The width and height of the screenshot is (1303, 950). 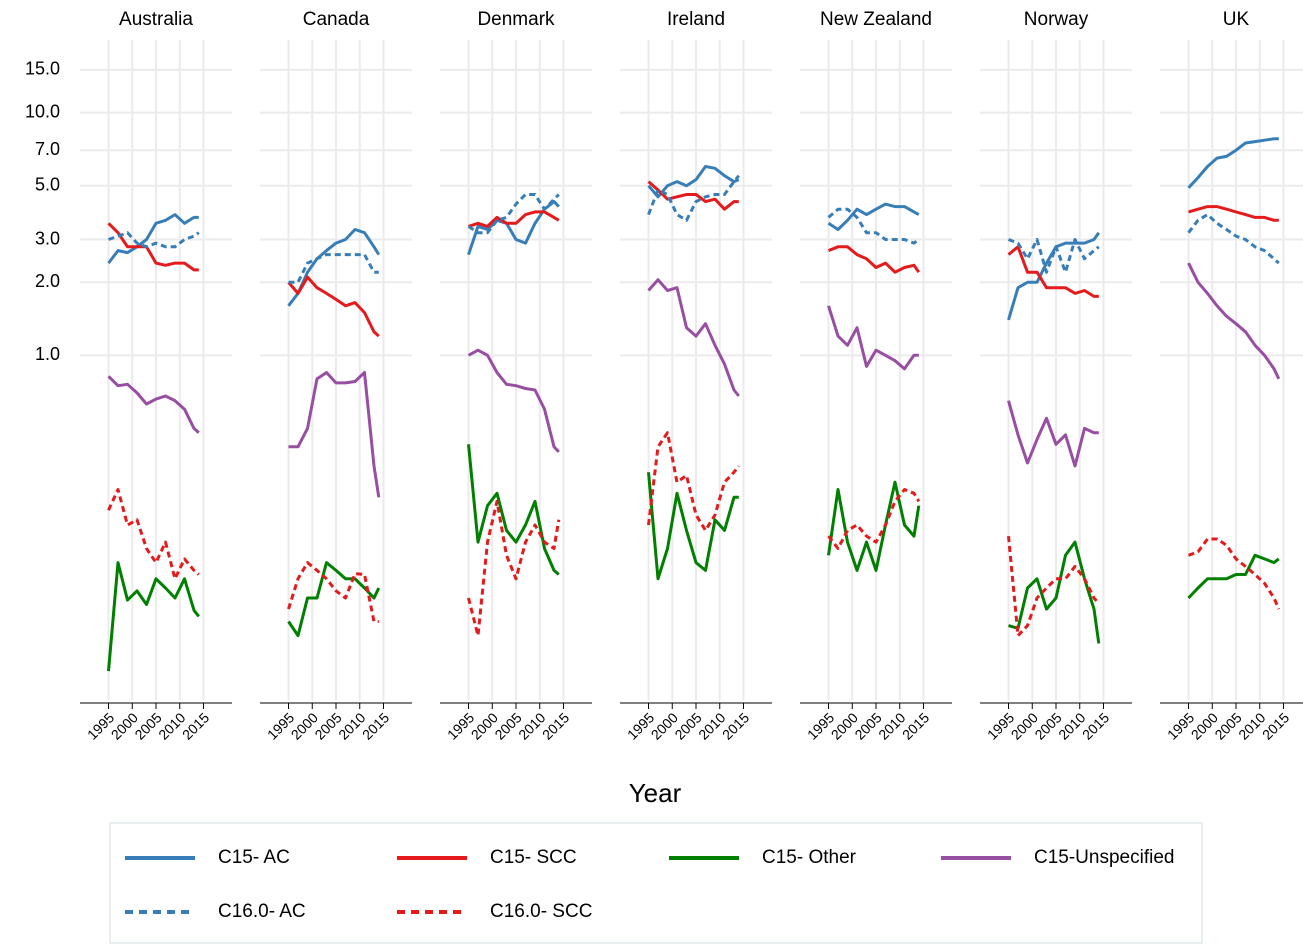 I want to click on legend-label: C15- SCC, so click(x=533, y=857).